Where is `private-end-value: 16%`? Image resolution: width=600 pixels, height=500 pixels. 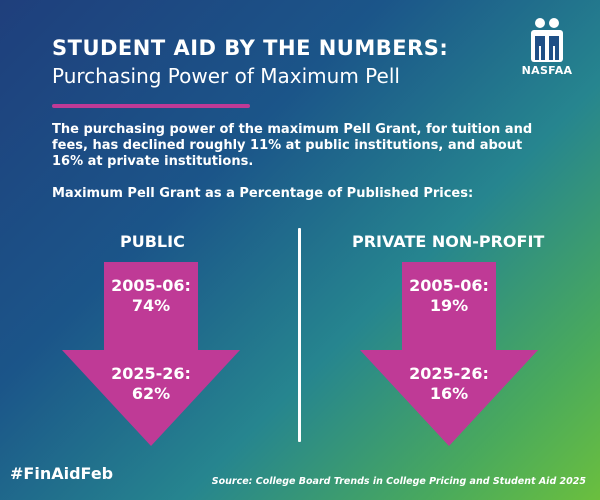 private-end-value: 16% is located at coordinates (449, 393).